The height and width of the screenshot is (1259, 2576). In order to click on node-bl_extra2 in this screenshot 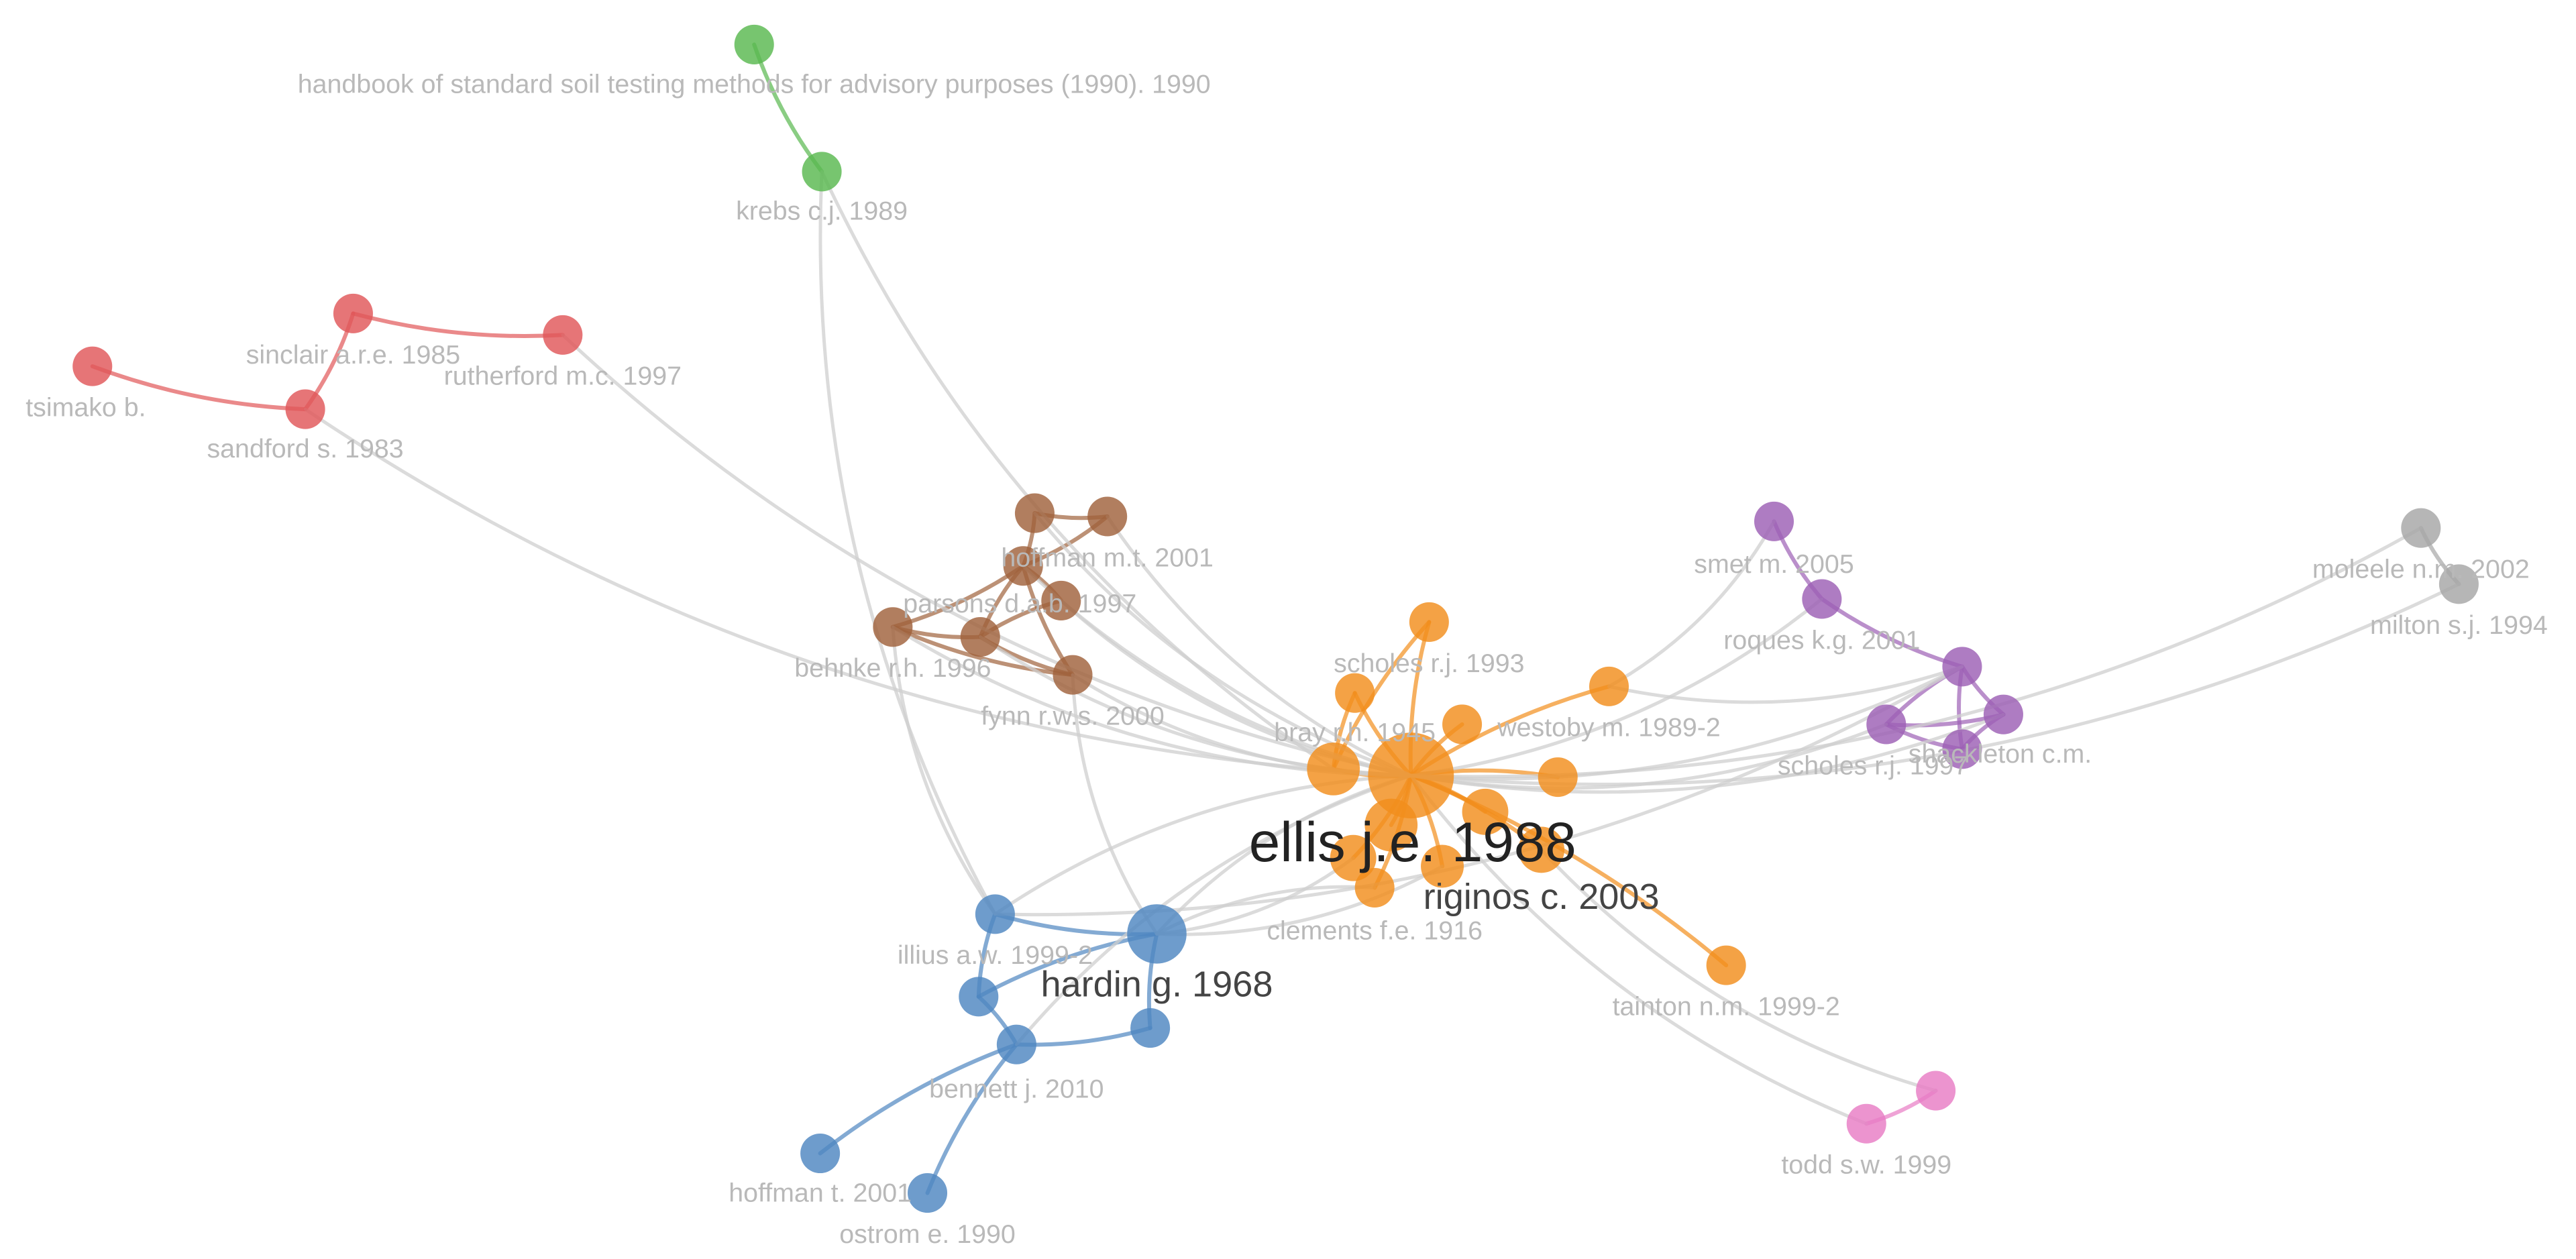, I will do `click(1150, 1028)`.